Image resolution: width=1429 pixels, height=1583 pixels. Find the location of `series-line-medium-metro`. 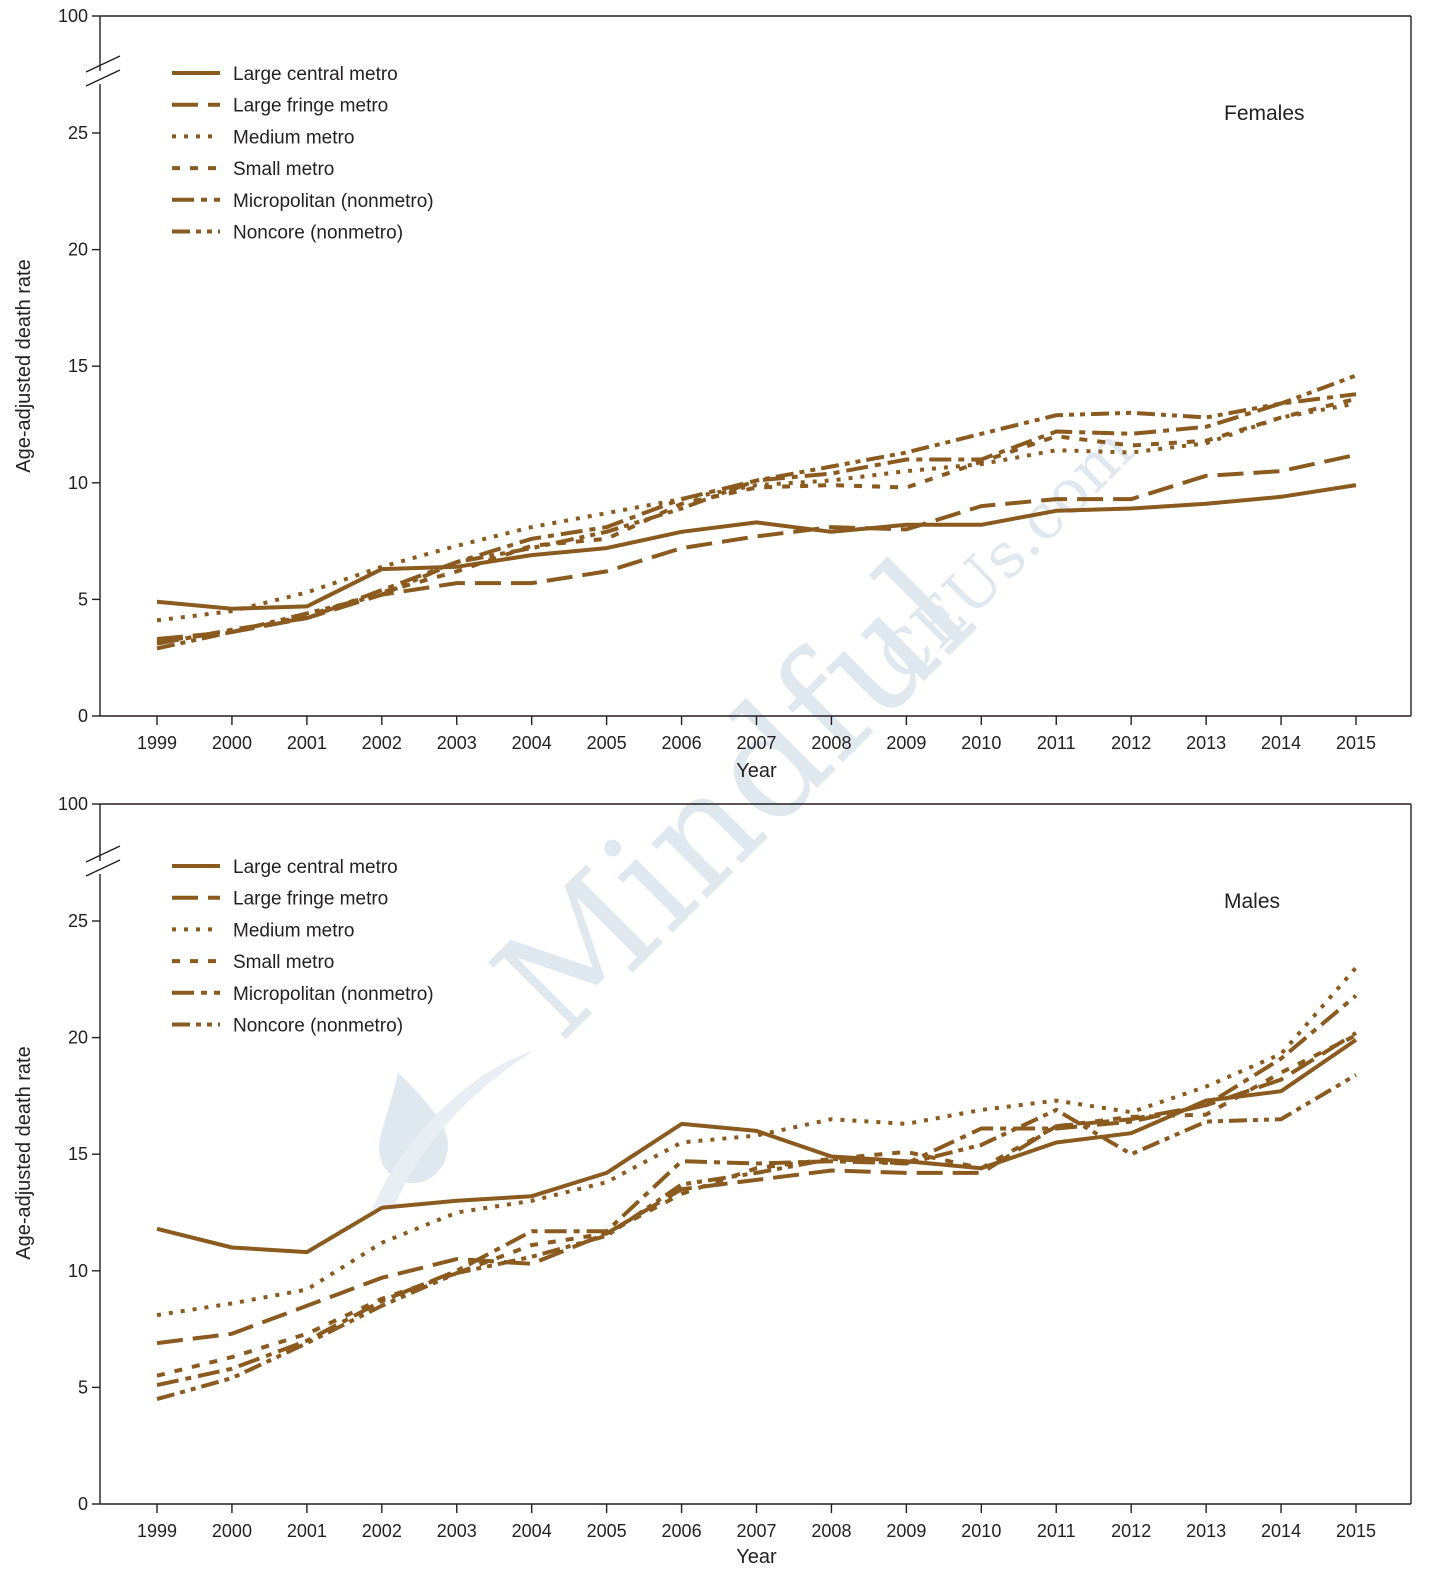

series-line-medium-metro is located at coordinates (756, 512).